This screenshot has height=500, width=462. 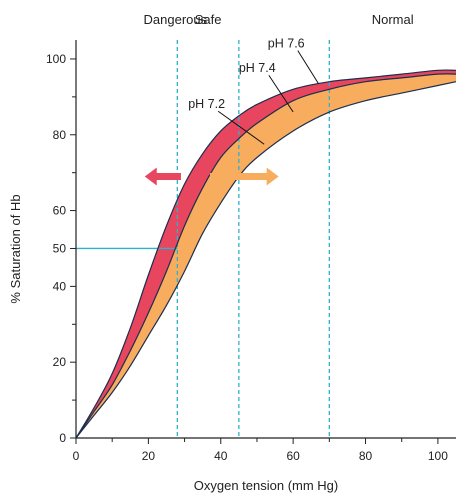 What do you see at coordinates (60, 286) in the screenshot?
I see `y-tick-label: 40` at bounding box center [60, 286].